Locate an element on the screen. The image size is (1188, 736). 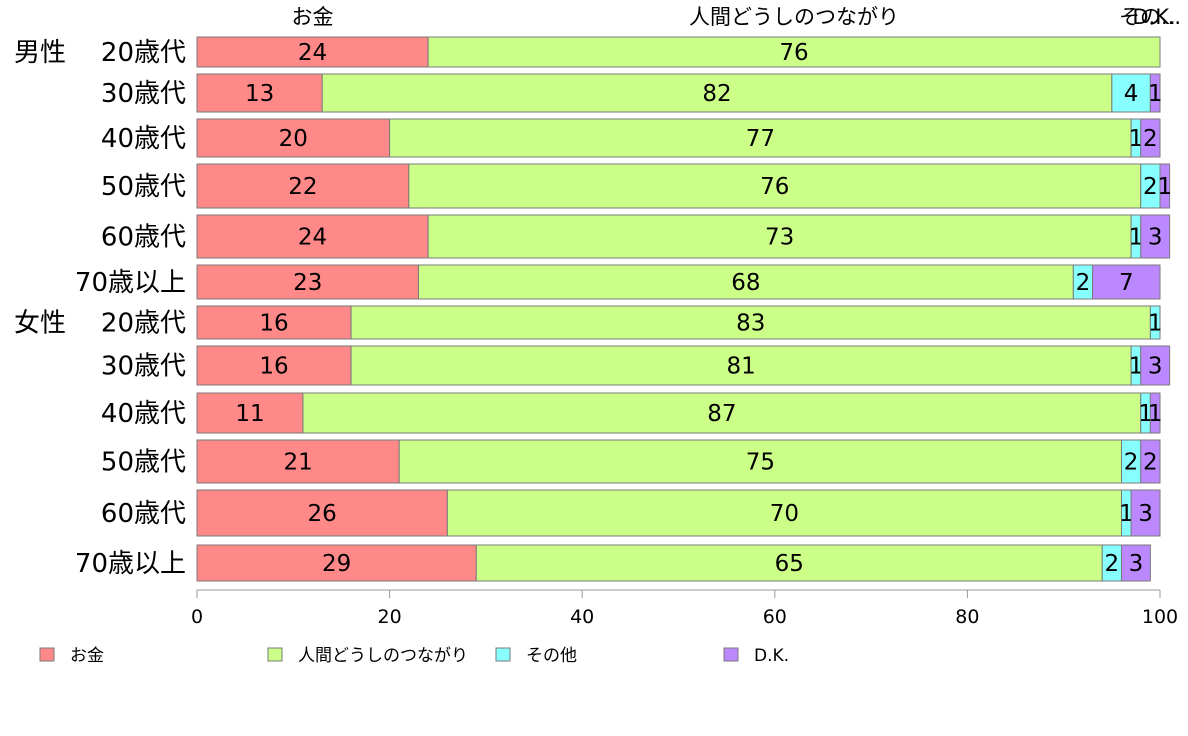
data-label-12-1: 29 is located at coordinates (336, 564).